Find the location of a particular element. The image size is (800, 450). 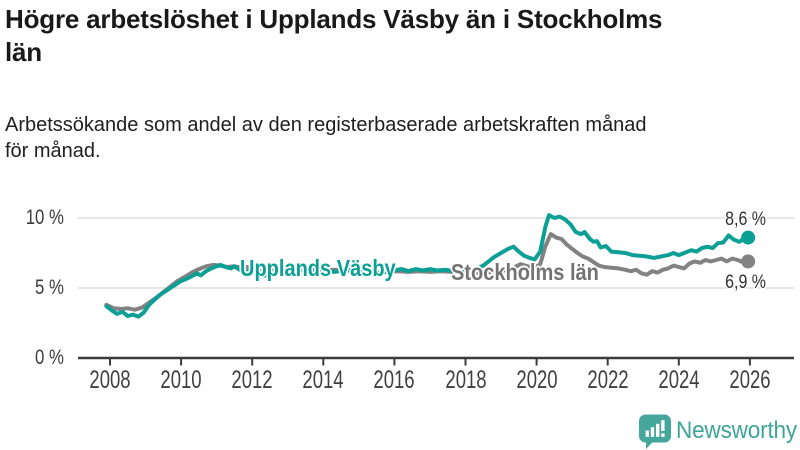

end-value-label-upplands-vasby: 8,6 % is located at coordinates (745, 219).